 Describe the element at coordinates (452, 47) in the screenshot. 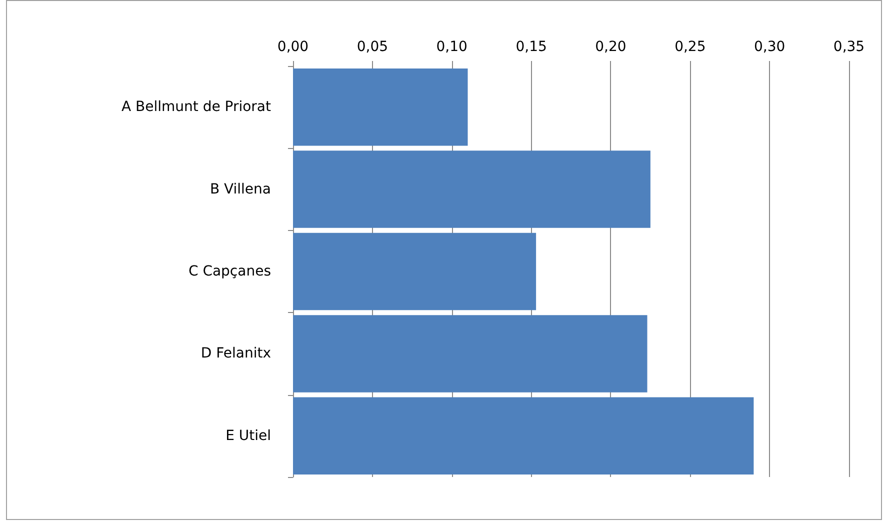

I see `x-tick-label: 0,10` at that location.